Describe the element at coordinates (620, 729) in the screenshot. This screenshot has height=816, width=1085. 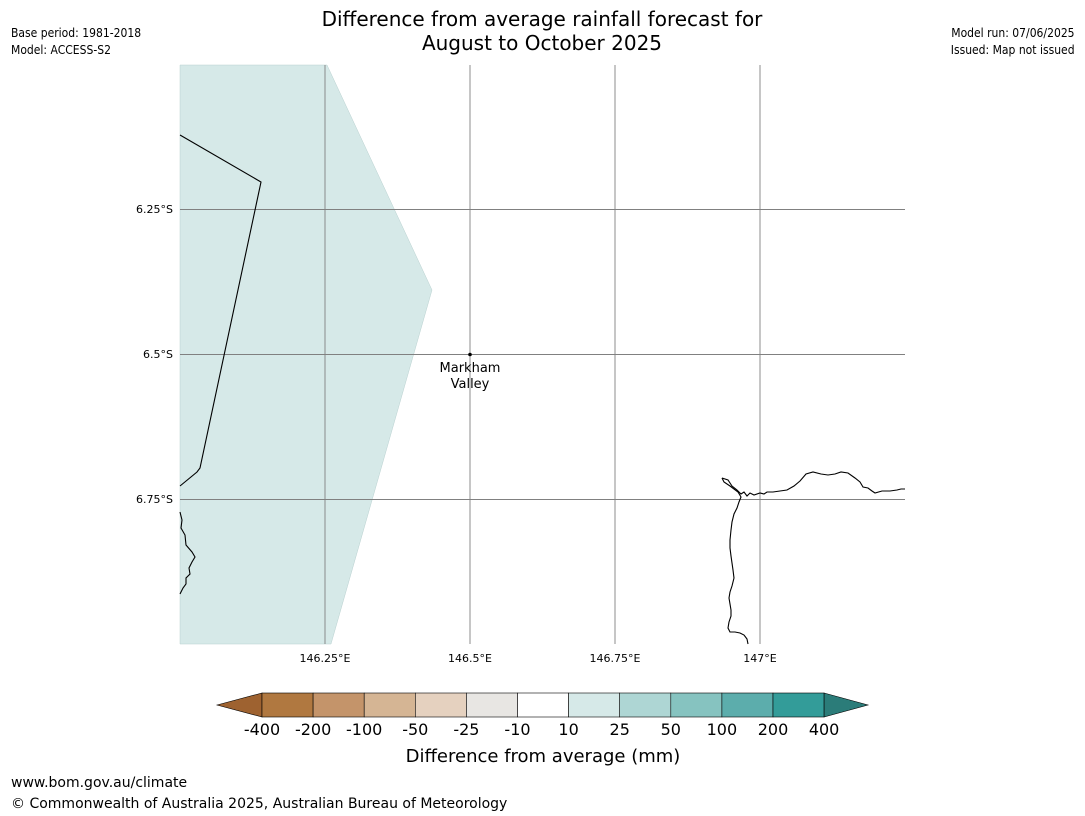
I see `colorbar-tick-label: 25` at that location.